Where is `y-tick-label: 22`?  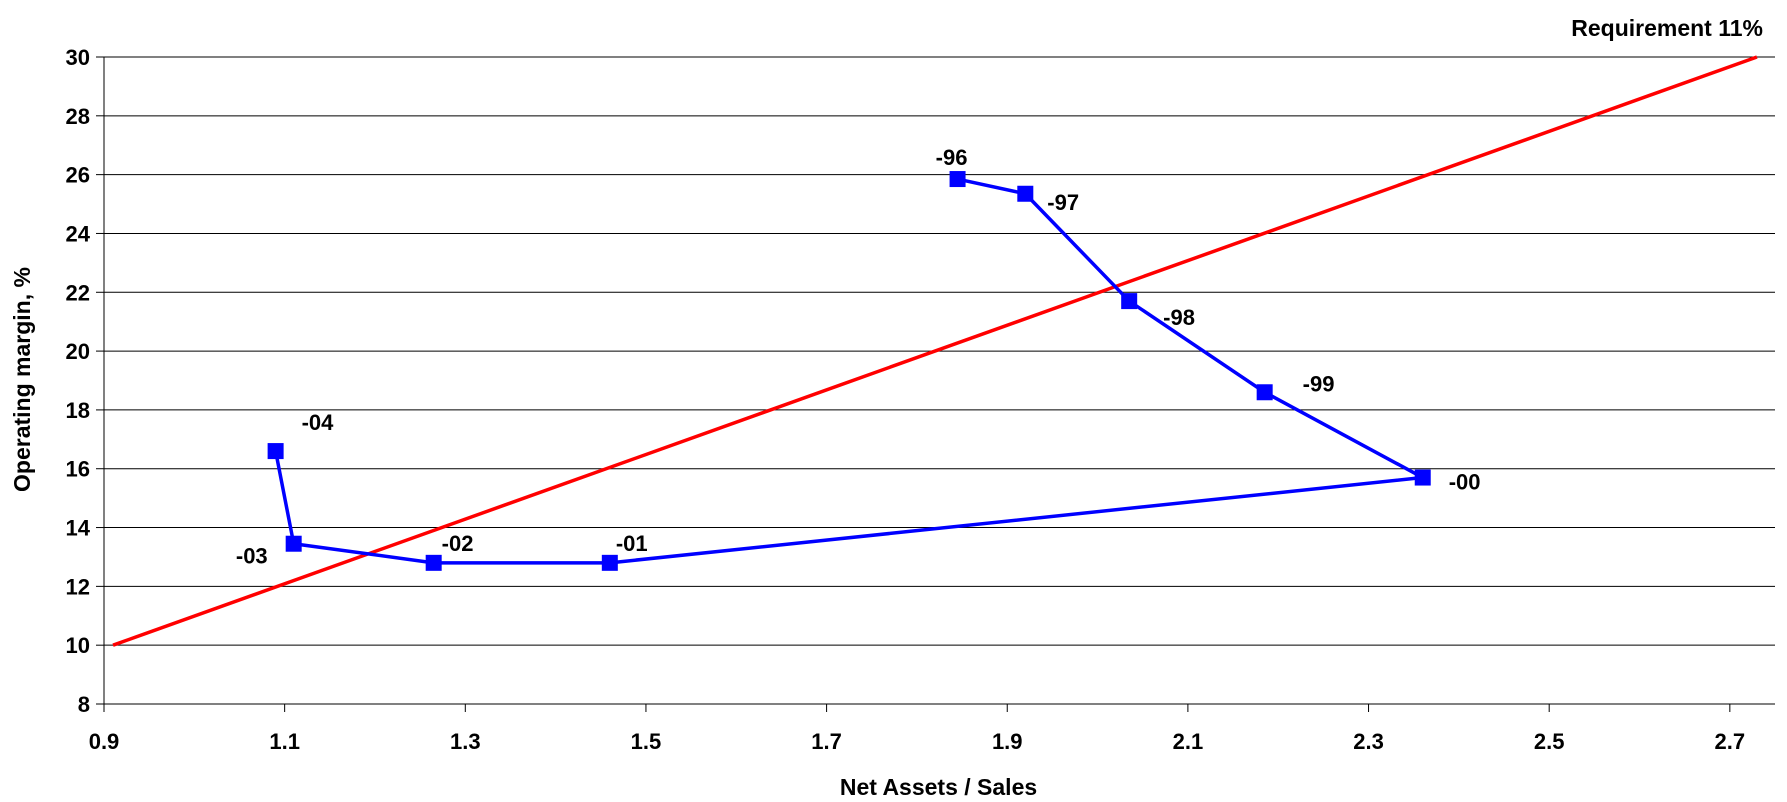
y-tick-label: 22 is located at coordinates (78, 292).